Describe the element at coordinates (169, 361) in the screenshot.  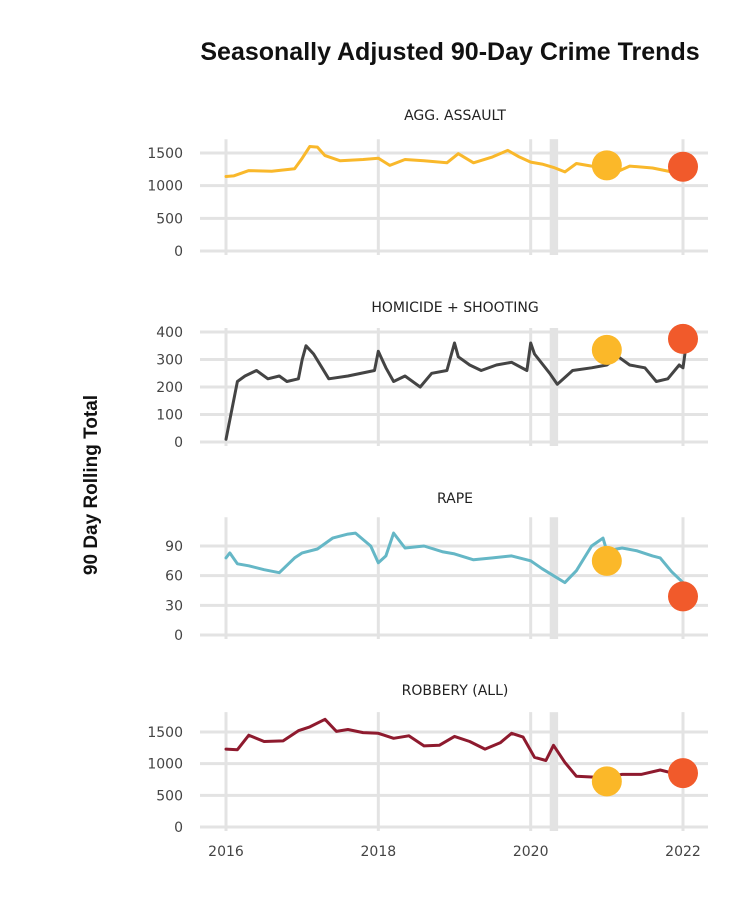
I see `y-tick-label: 300` at that location.